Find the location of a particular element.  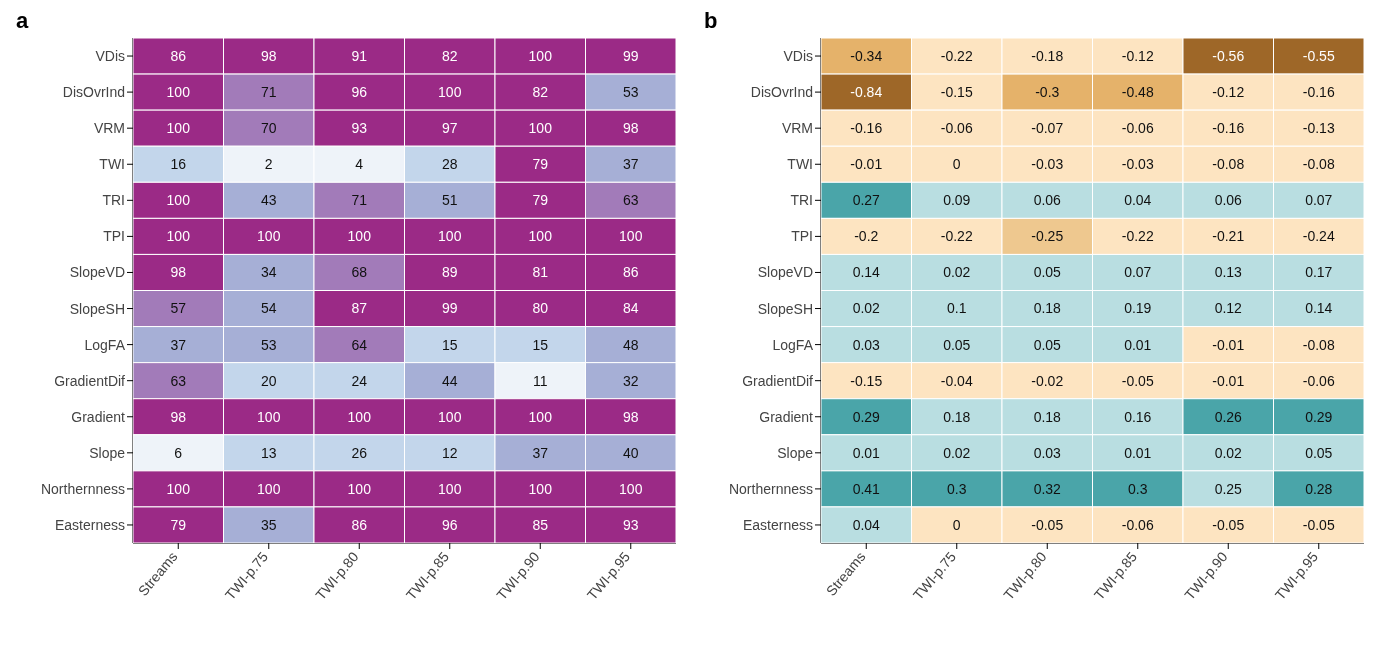

data-label: 89 is located at coordinates (449, 272).